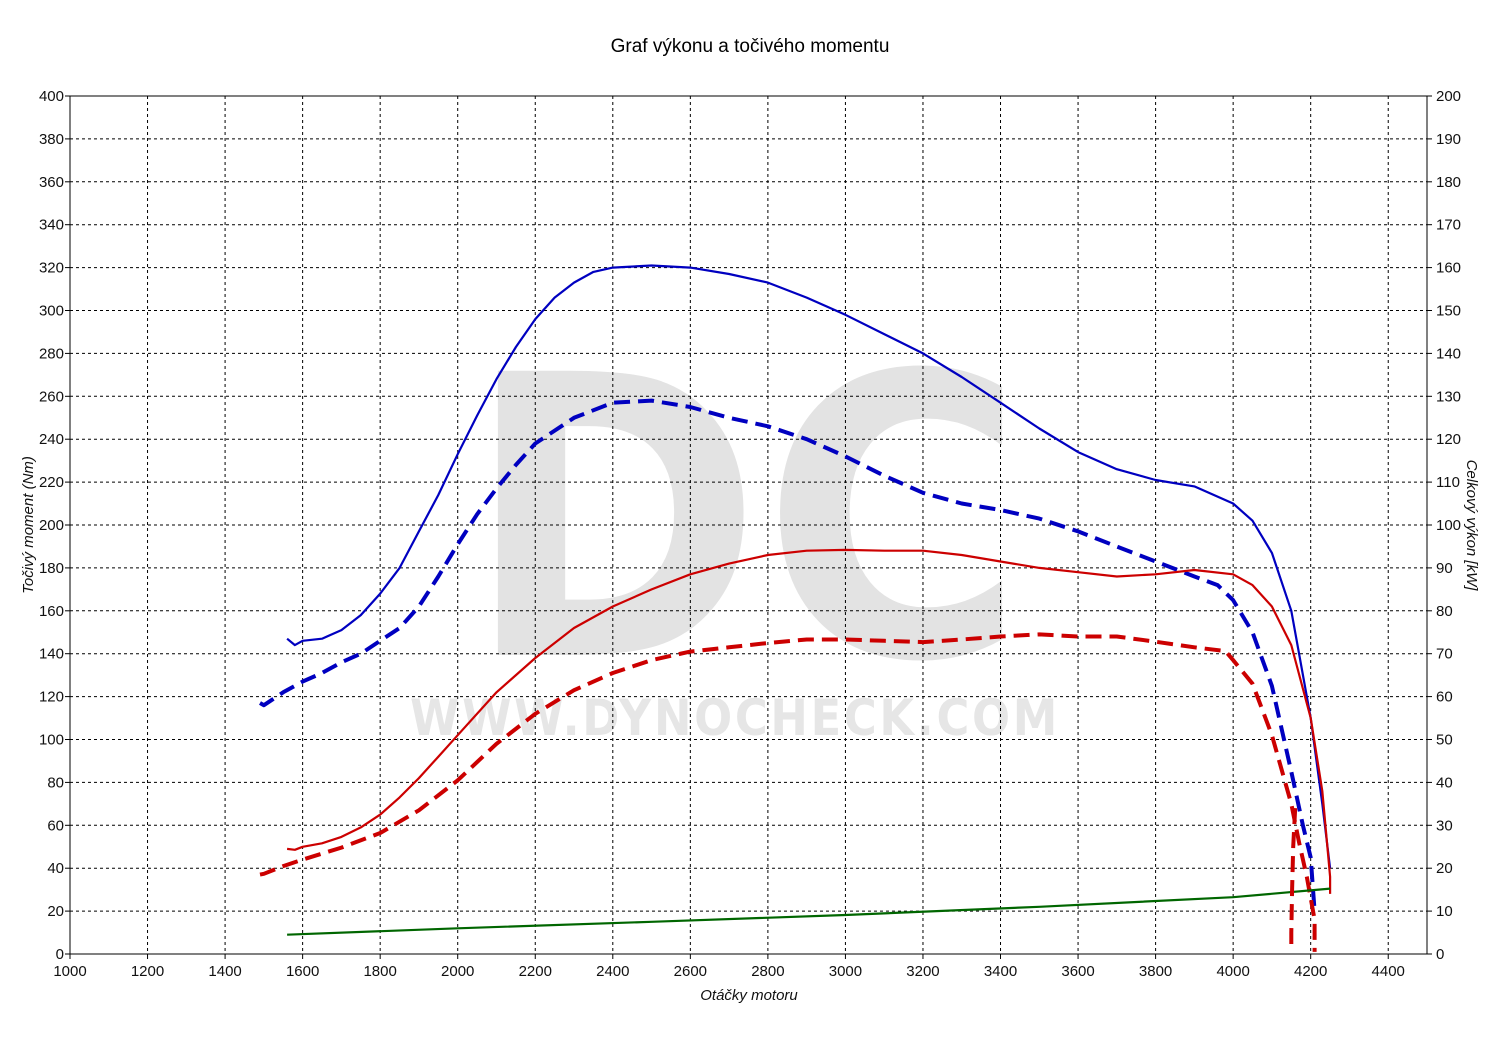  I want to click on y-left-tick-label: 0, so click(60, 954).